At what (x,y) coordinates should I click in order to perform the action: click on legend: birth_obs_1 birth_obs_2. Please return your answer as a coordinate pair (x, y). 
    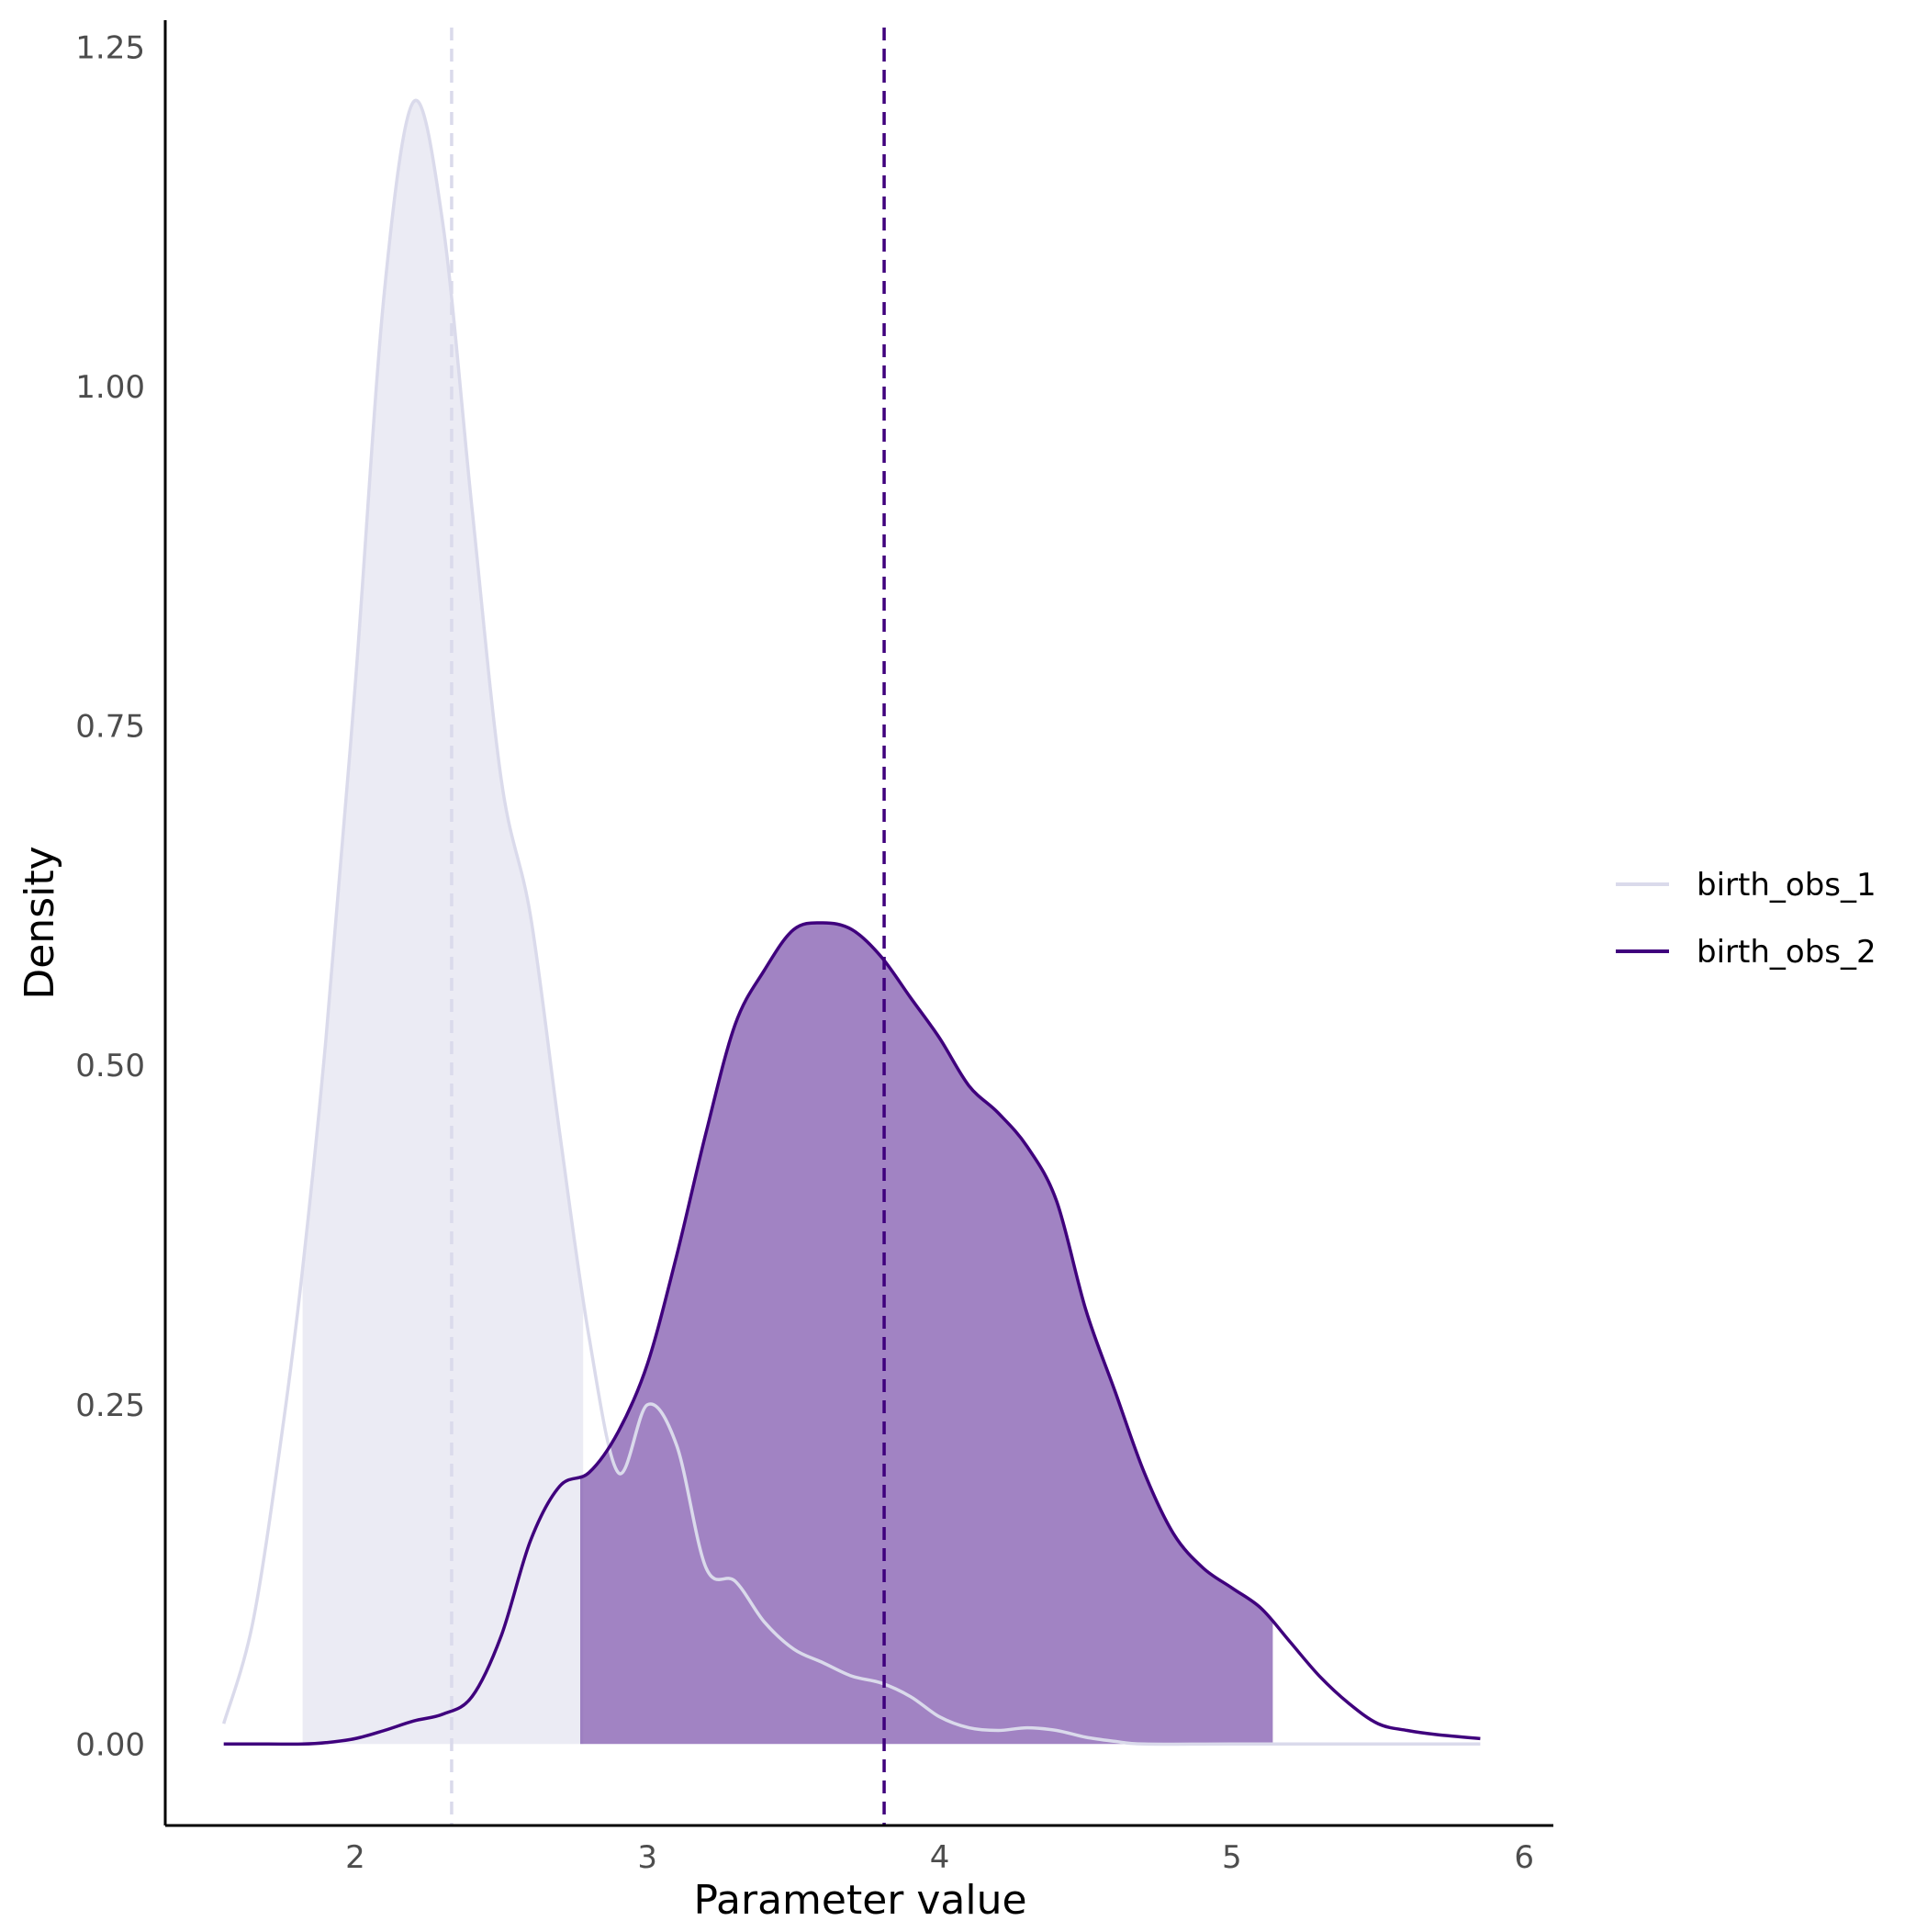
    Looking at the image, I should click on (1746, 919).